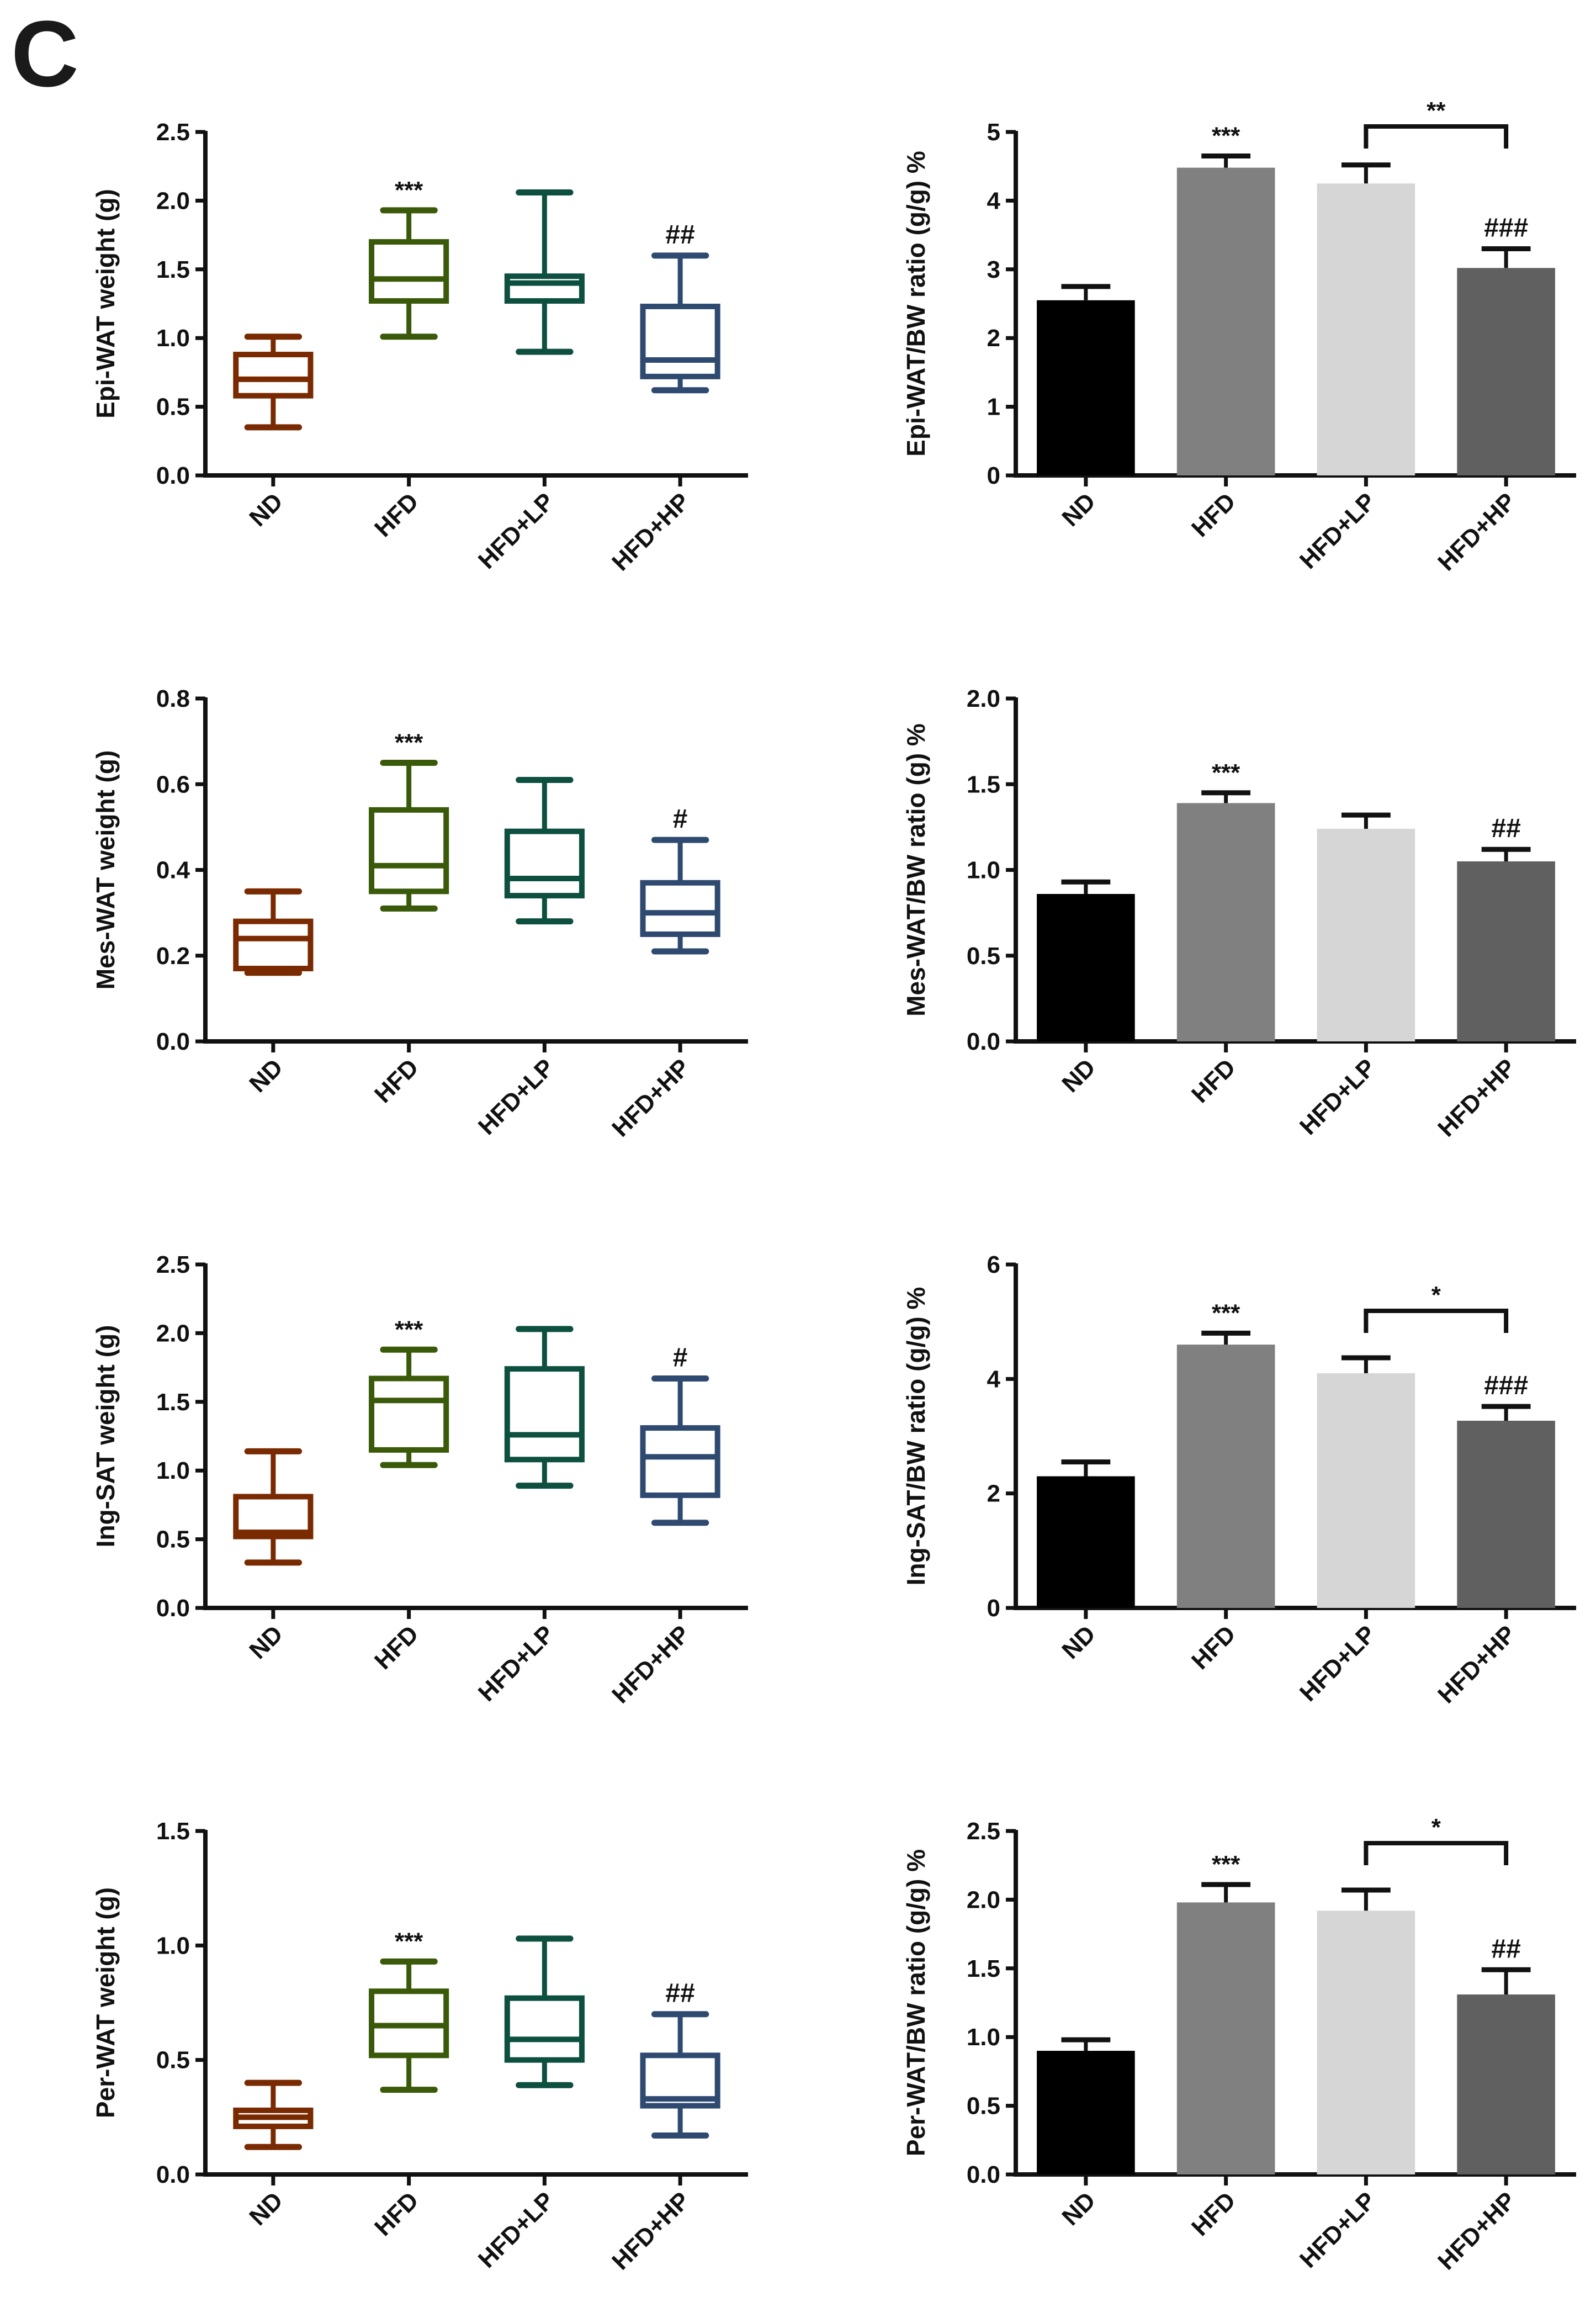 This screenshot has height=2302, width=1596. What do you see at coordinates (1436, 1295) in the screenshot?
I see `bracket-label: *` at bounding box center [1436, 1295].